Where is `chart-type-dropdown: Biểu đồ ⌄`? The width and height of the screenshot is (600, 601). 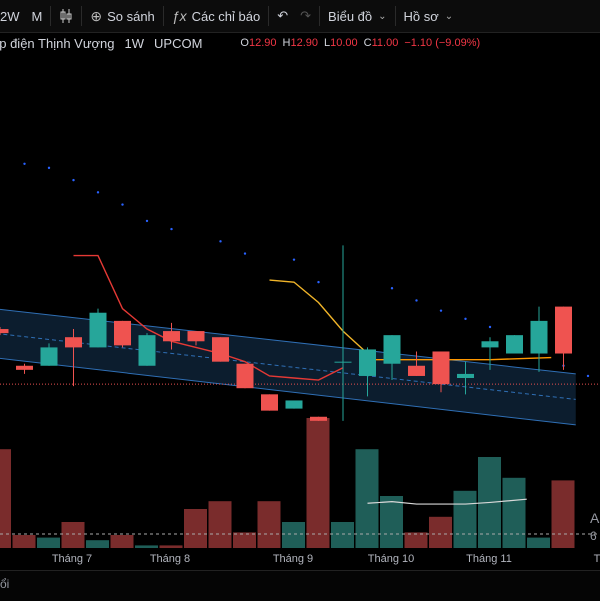
chart-type-dropdown: Biểu đồ ⌄ is located at coordinates (357, 16).